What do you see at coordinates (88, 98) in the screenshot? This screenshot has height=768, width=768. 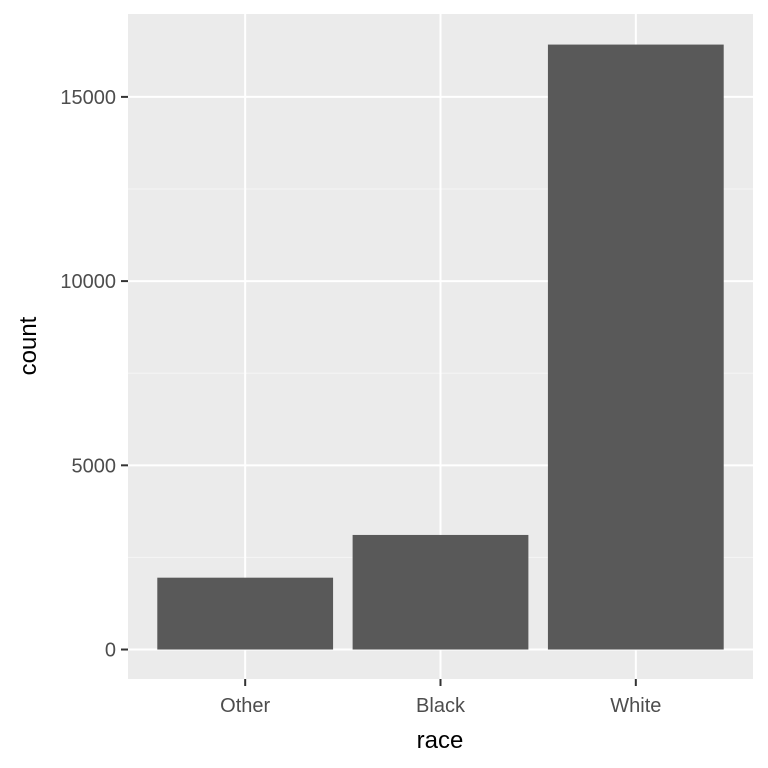 I see `y-tick-label: 15000` at bounding box center [88, 98].